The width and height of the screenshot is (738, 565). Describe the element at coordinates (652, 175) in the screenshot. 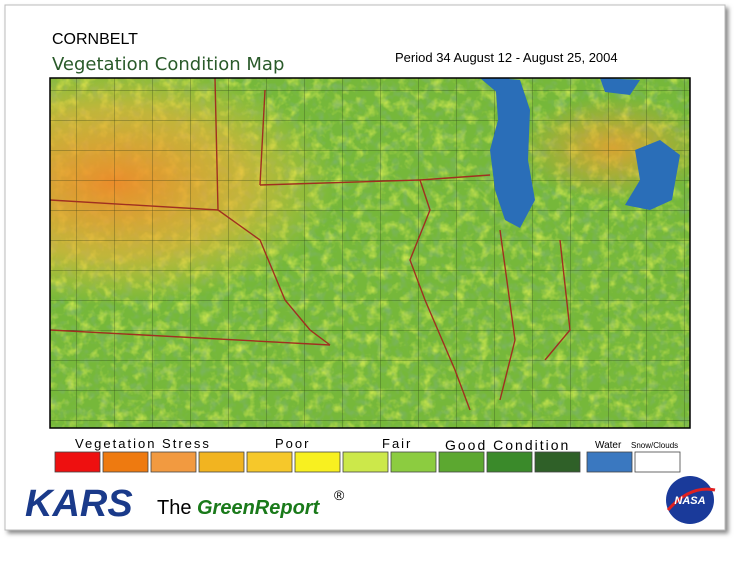

I see `lake-huron` at that location.